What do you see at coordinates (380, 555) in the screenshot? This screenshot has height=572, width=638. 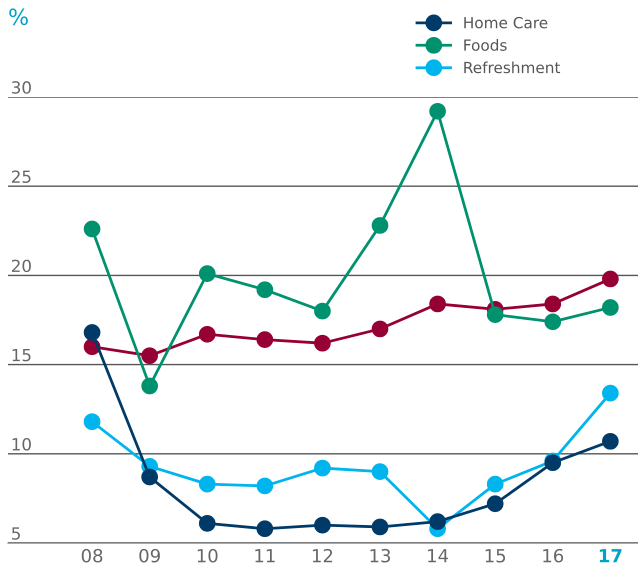 I see `x-tick-label: 13` at bounding box center [380, 555].